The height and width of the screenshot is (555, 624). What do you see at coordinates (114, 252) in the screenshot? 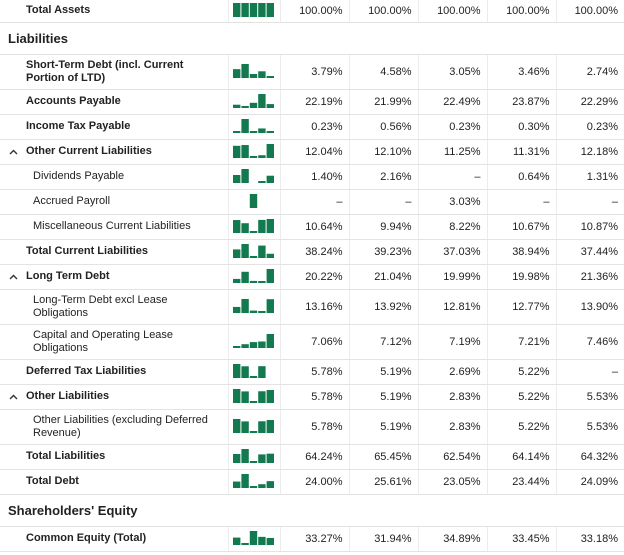
I see `row-label: Total Current Liabilities` at bounding box center [114, 252].